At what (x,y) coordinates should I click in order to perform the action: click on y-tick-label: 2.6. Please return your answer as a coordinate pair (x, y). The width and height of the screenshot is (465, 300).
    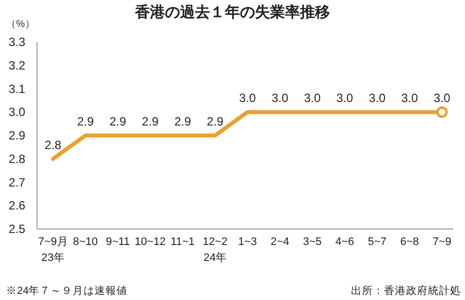
    Looking at the image, I should click on (17, 205).